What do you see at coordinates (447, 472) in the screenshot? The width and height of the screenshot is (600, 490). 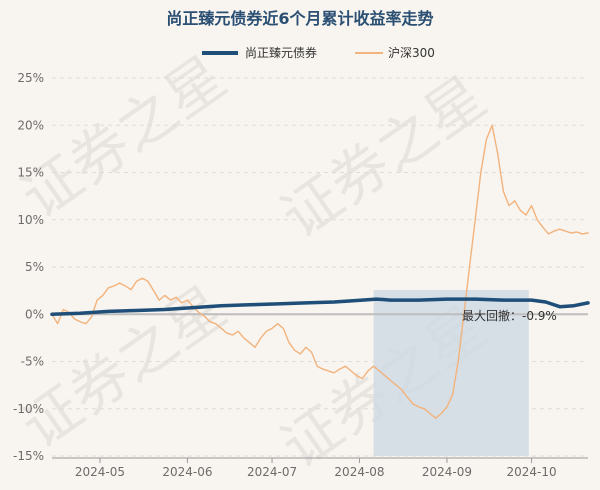 I see `x-tick-label: 2024-09` at bounding box center [447, 472].